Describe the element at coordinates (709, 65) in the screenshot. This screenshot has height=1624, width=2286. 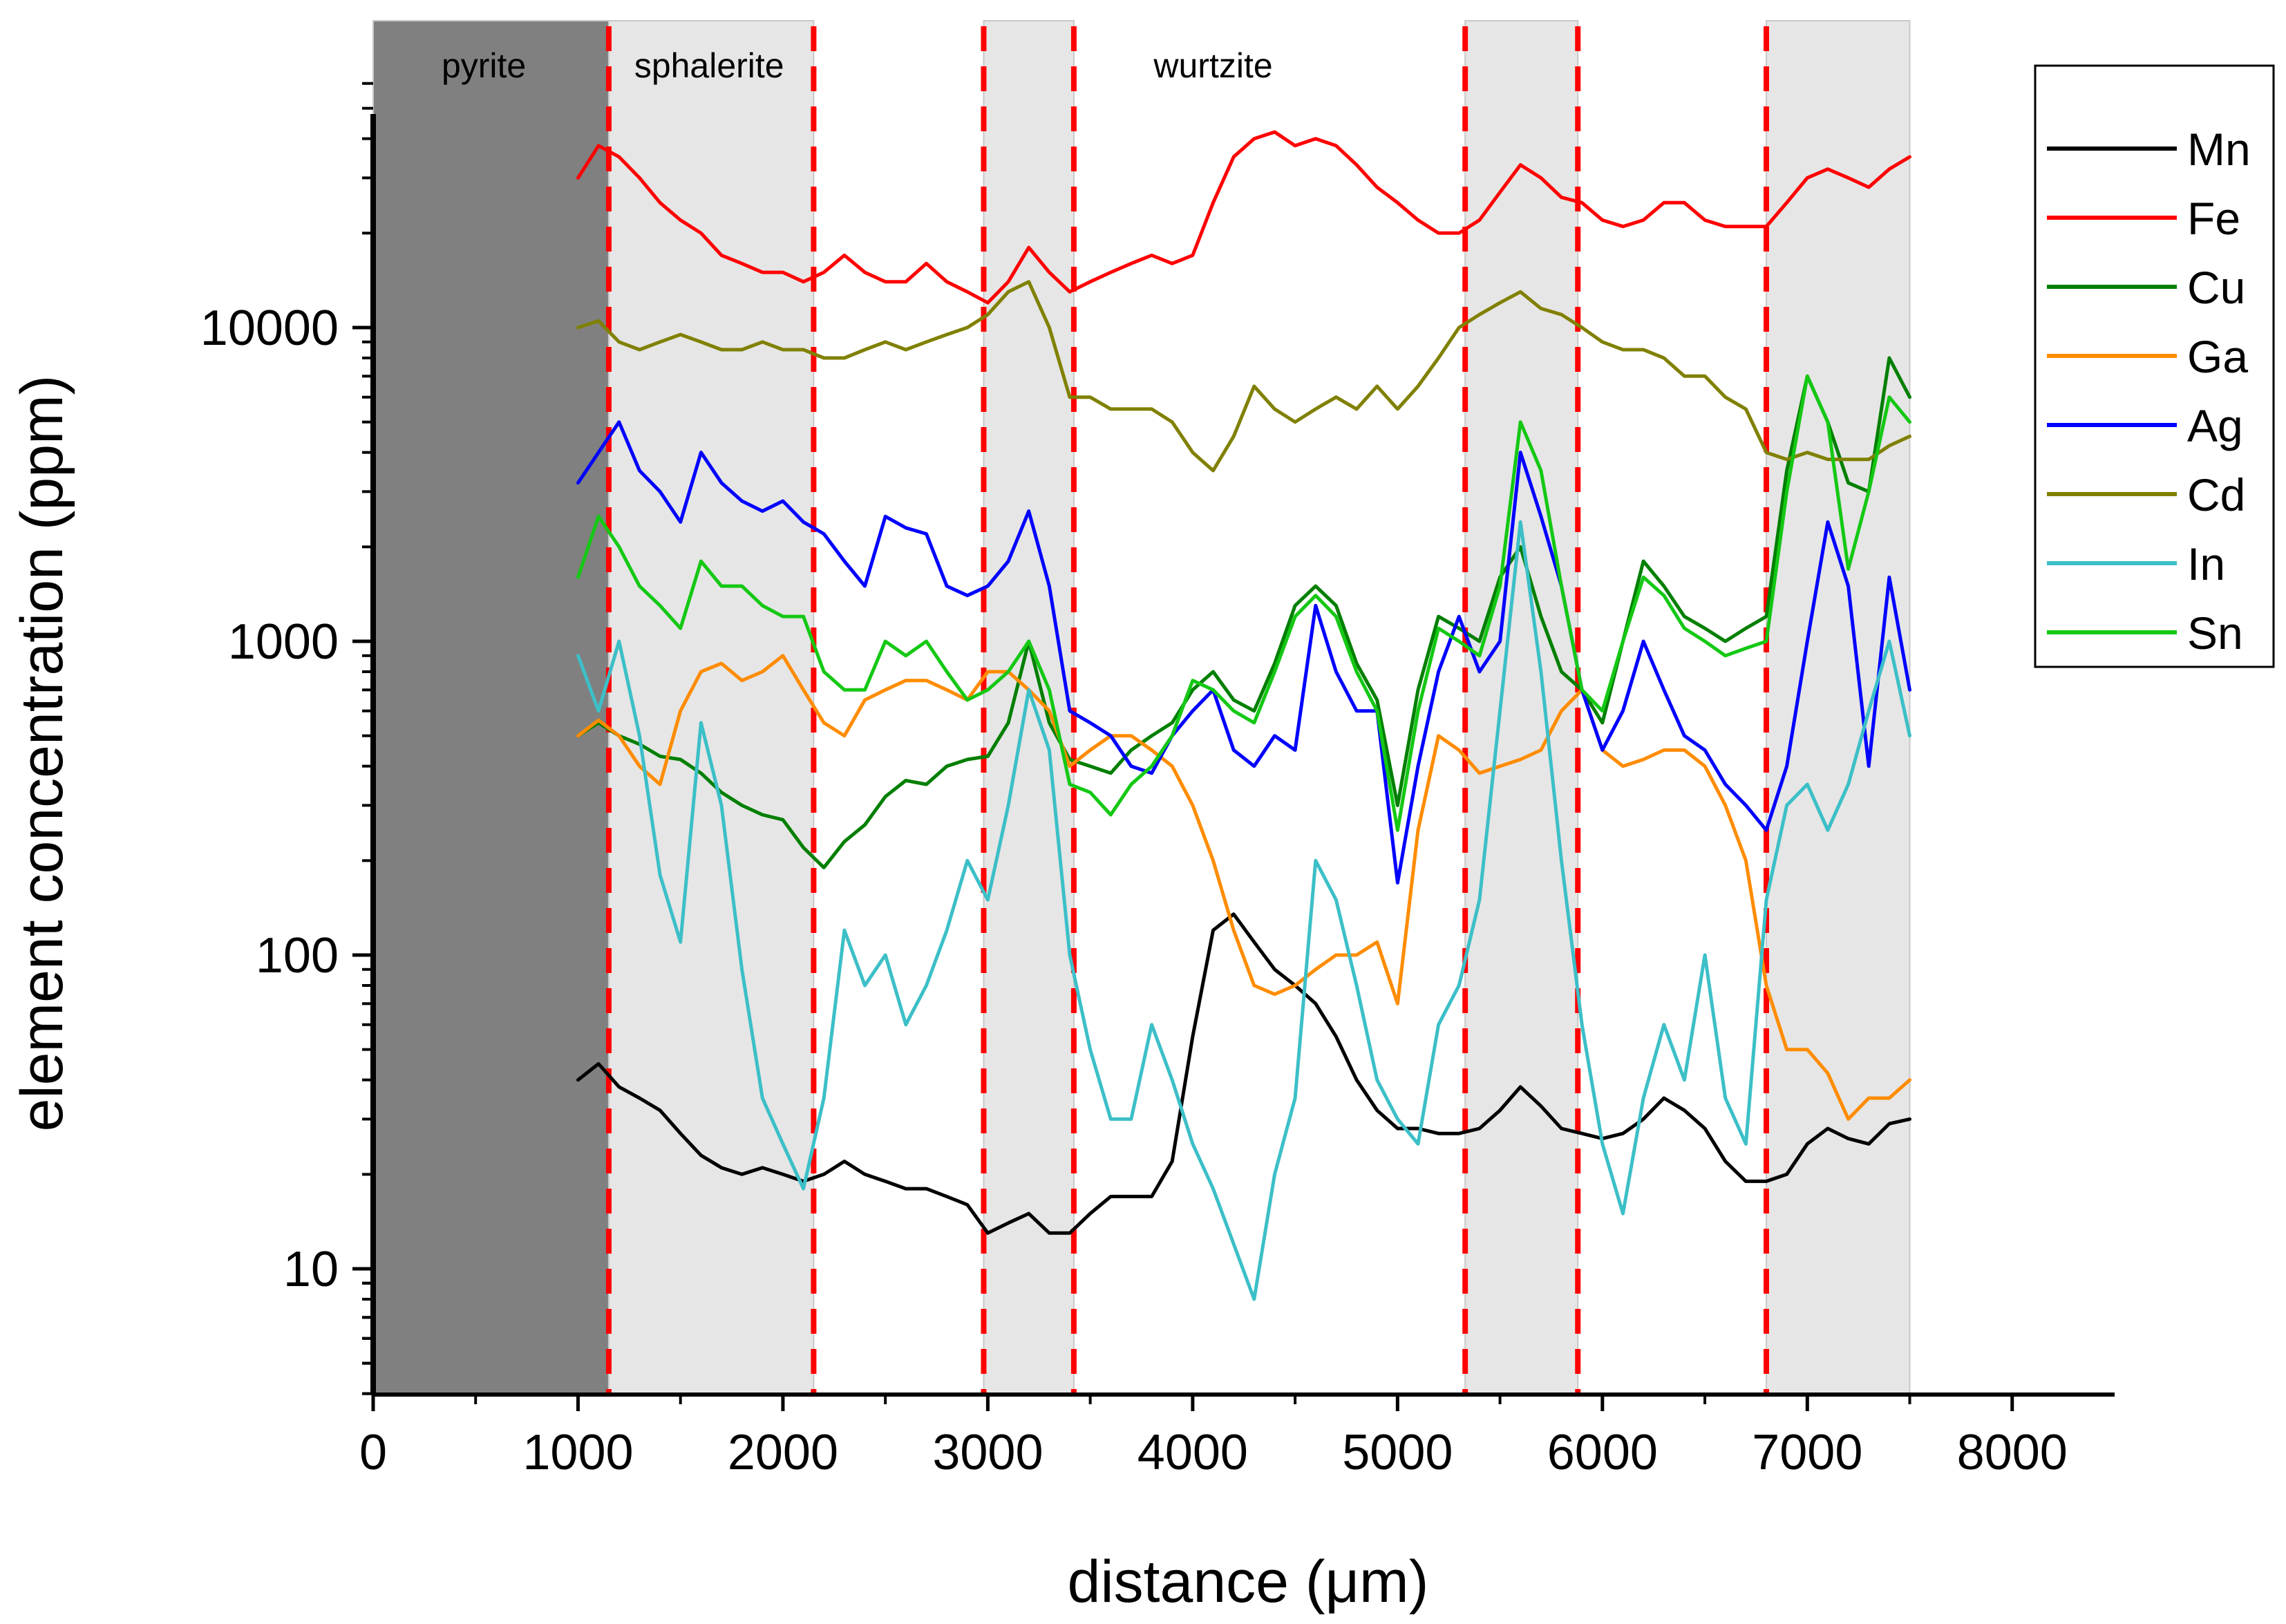
I see `zone-label-sphalerite: sphalerite` at that location.